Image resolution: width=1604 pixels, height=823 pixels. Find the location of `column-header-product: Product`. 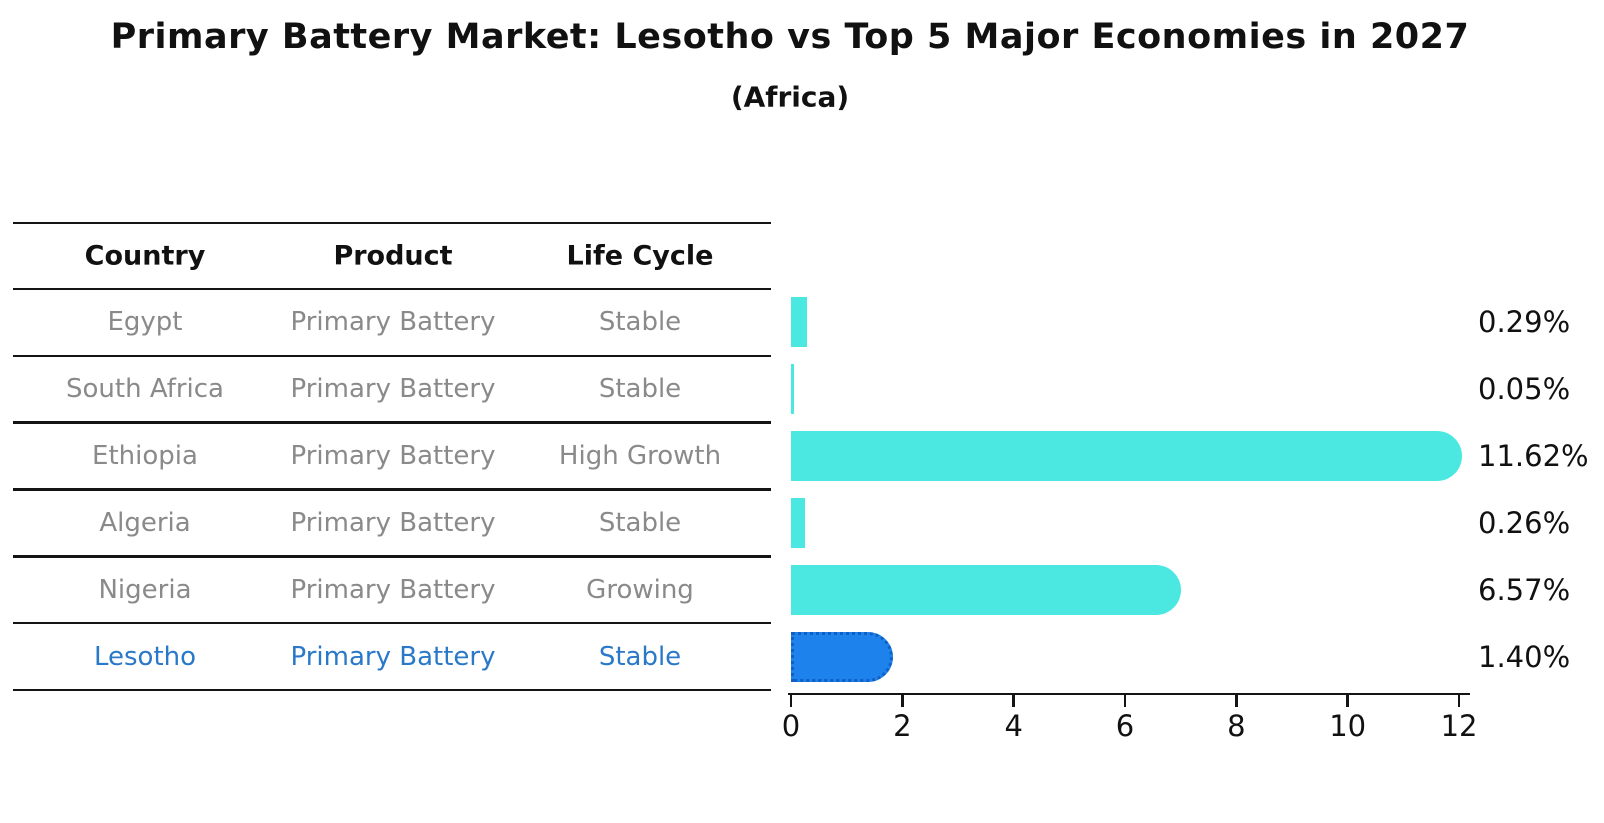

column-header-product: Product is located at coordinates (393, 256).